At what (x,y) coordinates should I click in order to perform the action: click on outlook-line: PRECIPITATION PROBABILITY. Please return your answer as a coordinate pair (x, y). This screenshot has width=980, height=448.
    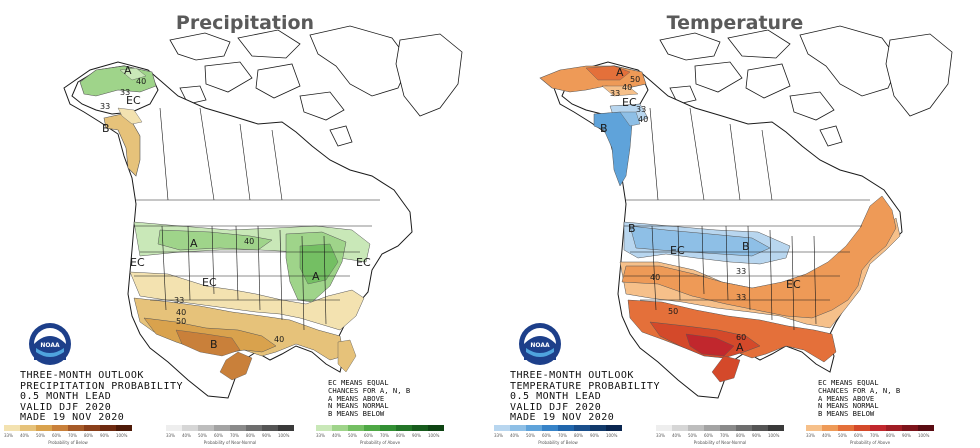
    Looking at the image, I should click on (102, 386).